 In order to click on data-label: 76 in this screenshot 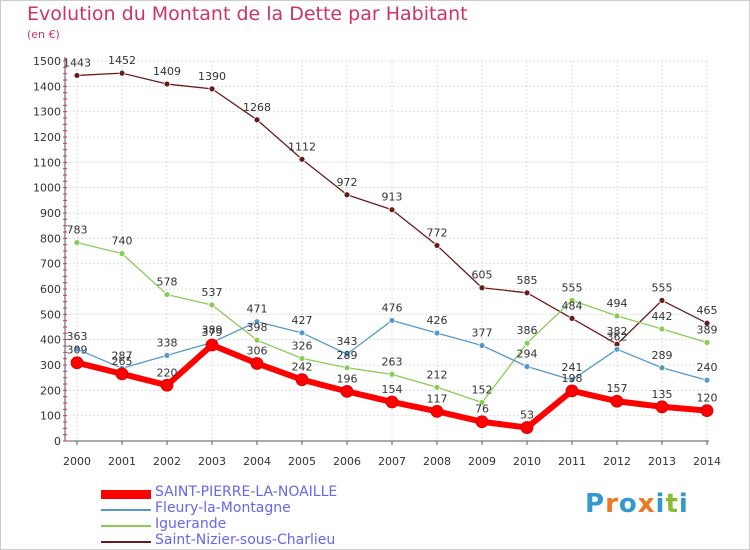, I will do `click(482, 409)`.